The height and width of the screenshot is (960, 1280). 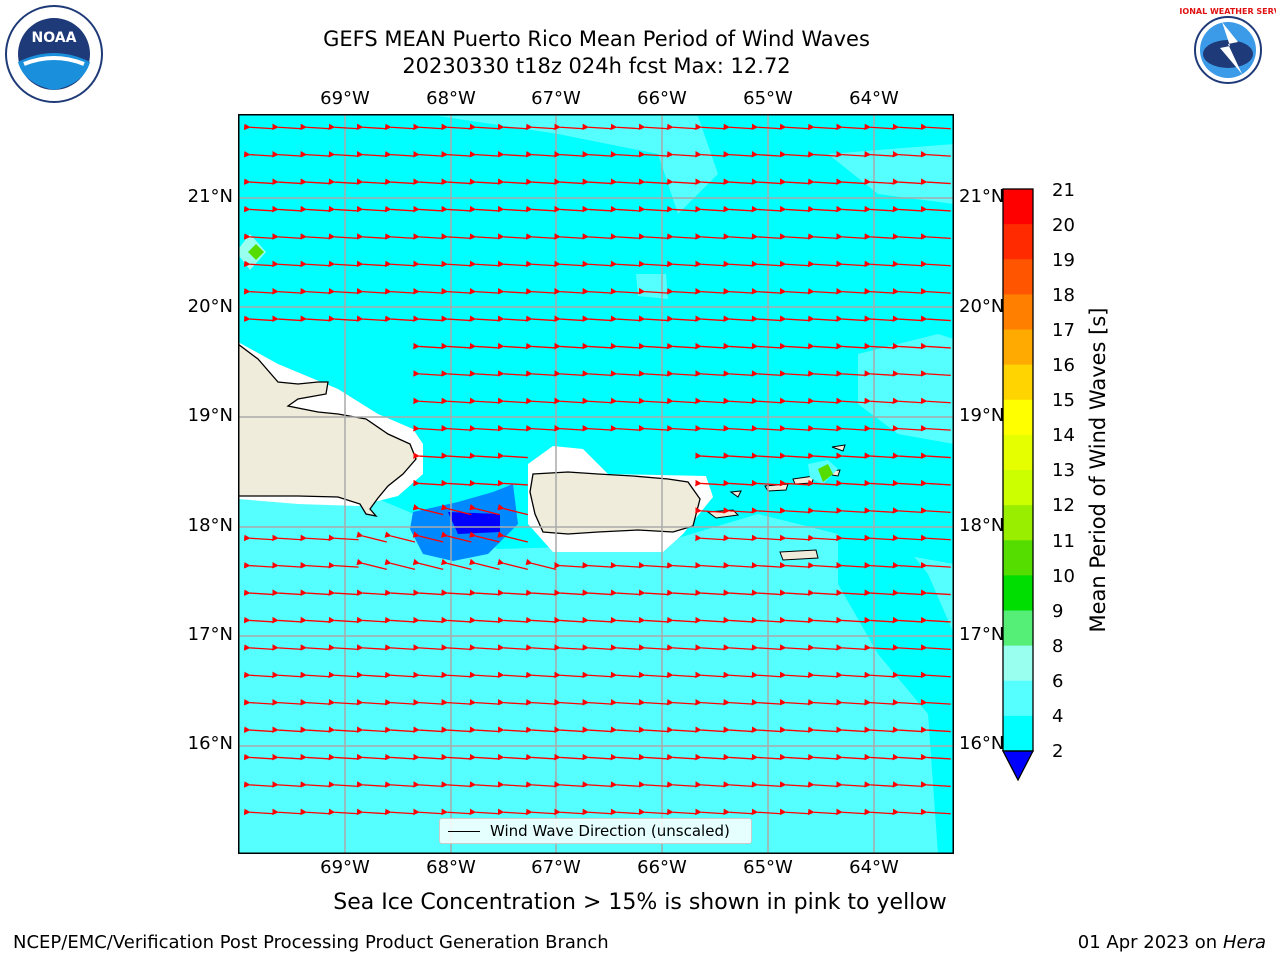 I want to click on lon-label-top: 68°W, so click(x=451, y=98).